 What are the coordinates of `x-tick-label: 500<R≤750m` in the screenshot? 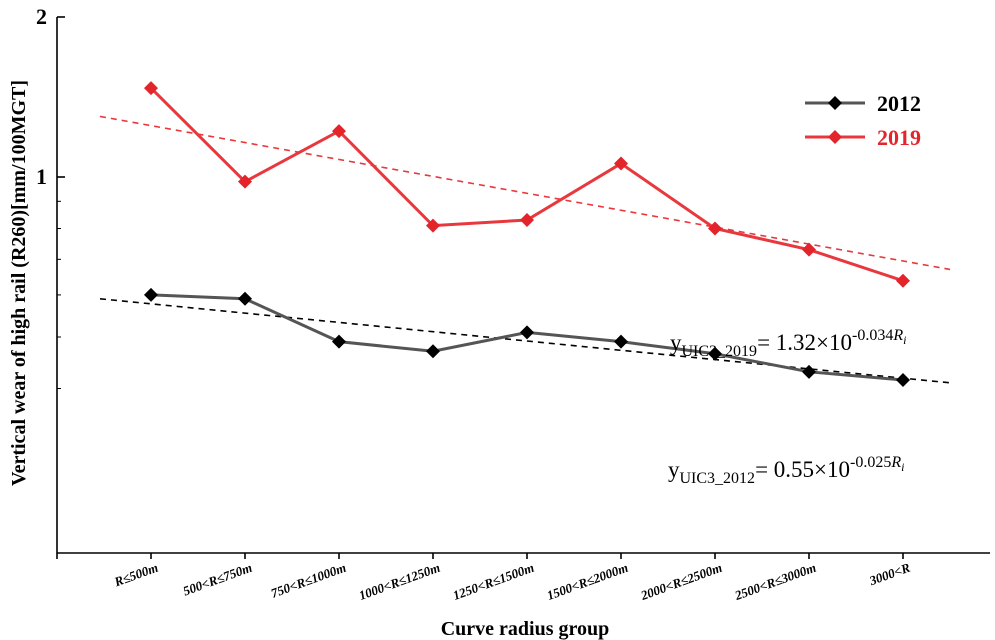 It's located at (217, 579).